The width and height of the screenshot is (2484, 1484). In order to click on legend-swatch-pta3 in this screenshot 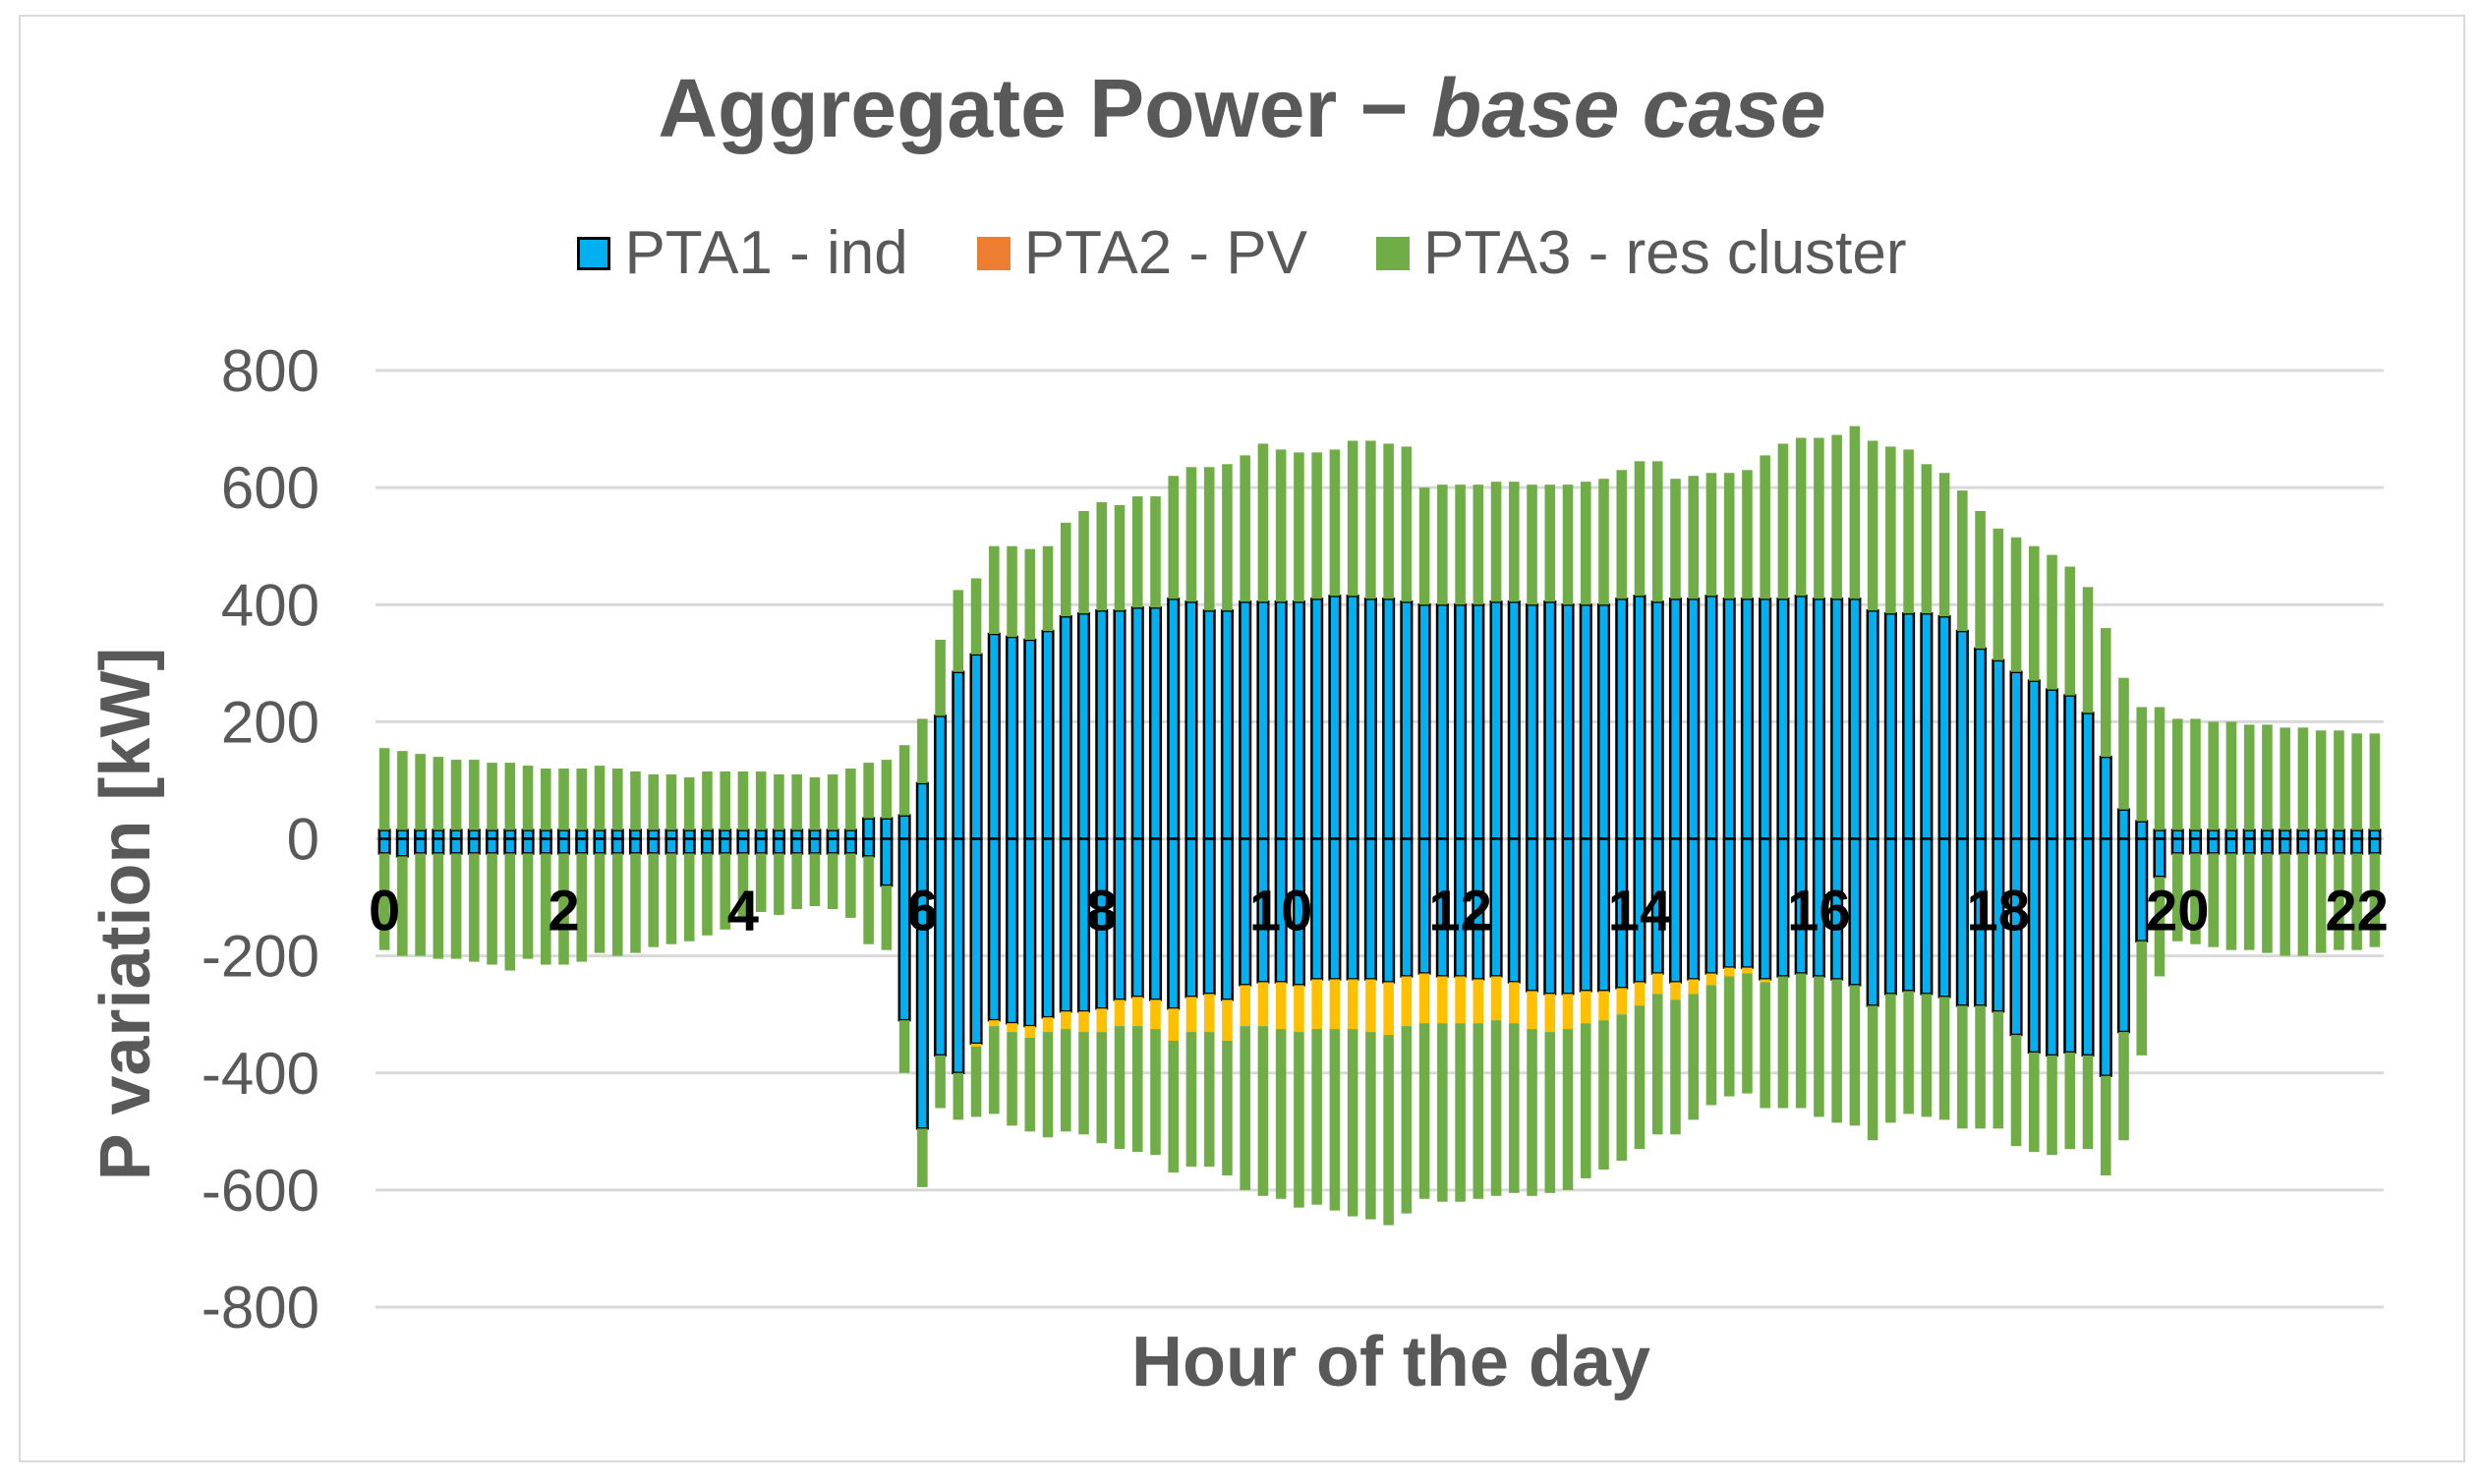, I will do `click(1393, 253)`.